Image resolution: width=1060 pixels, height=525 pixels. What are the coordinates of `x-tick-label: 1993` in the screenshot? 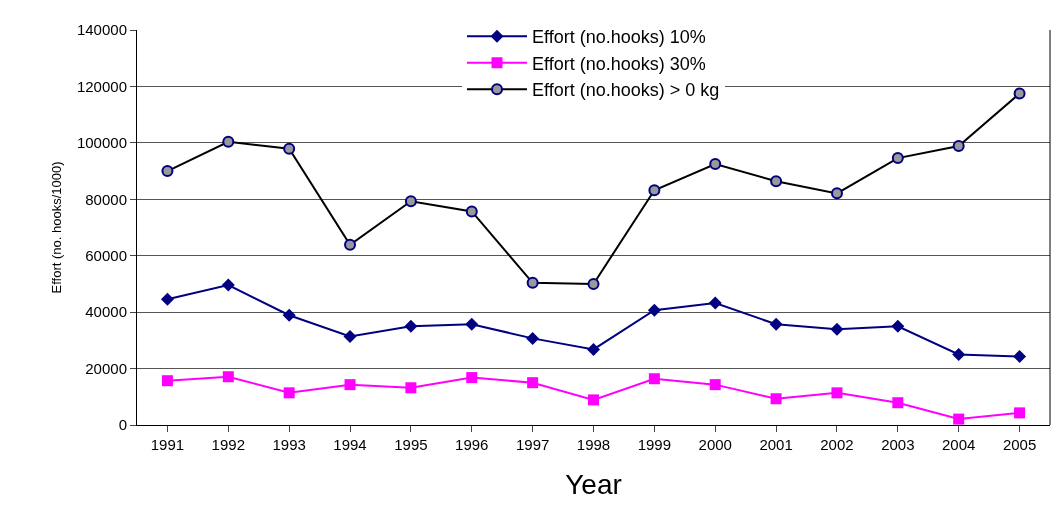 It's located at (289, 444).